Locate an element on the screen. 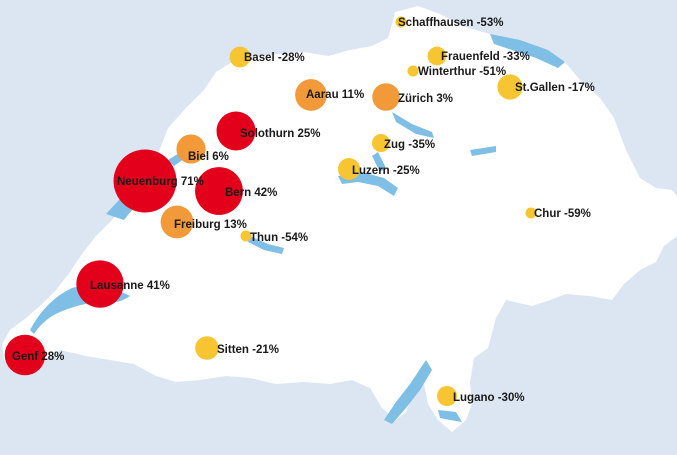 Image resolution: width=677 pixels, height=455 pixels. city-label-chur: Chur -59% is located at coordinates (562, 214).